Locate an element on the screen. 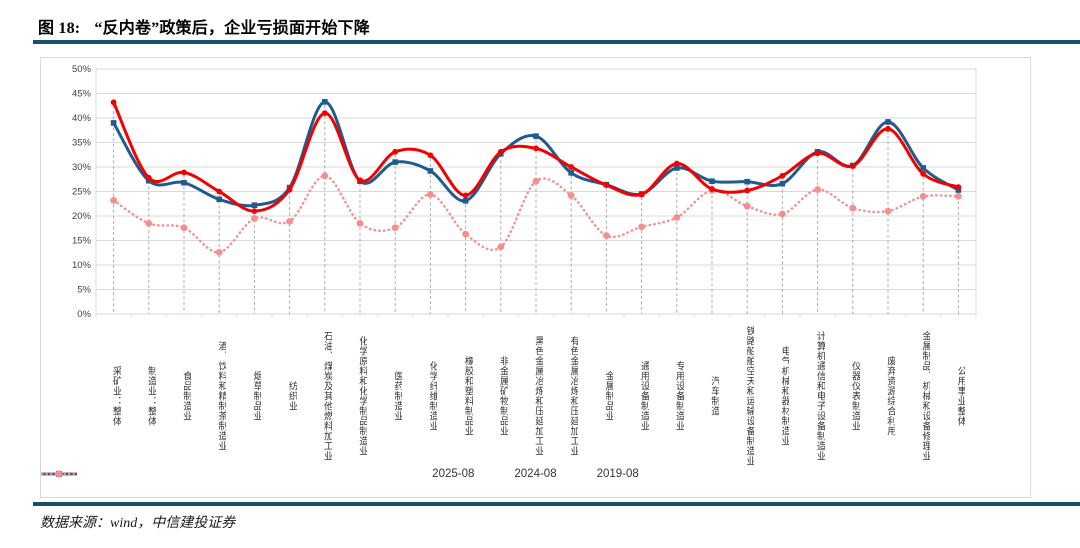 The height and width of the screenshot is (548, 1080). y-tick-label: 50% is located at coordinates (82, 69).